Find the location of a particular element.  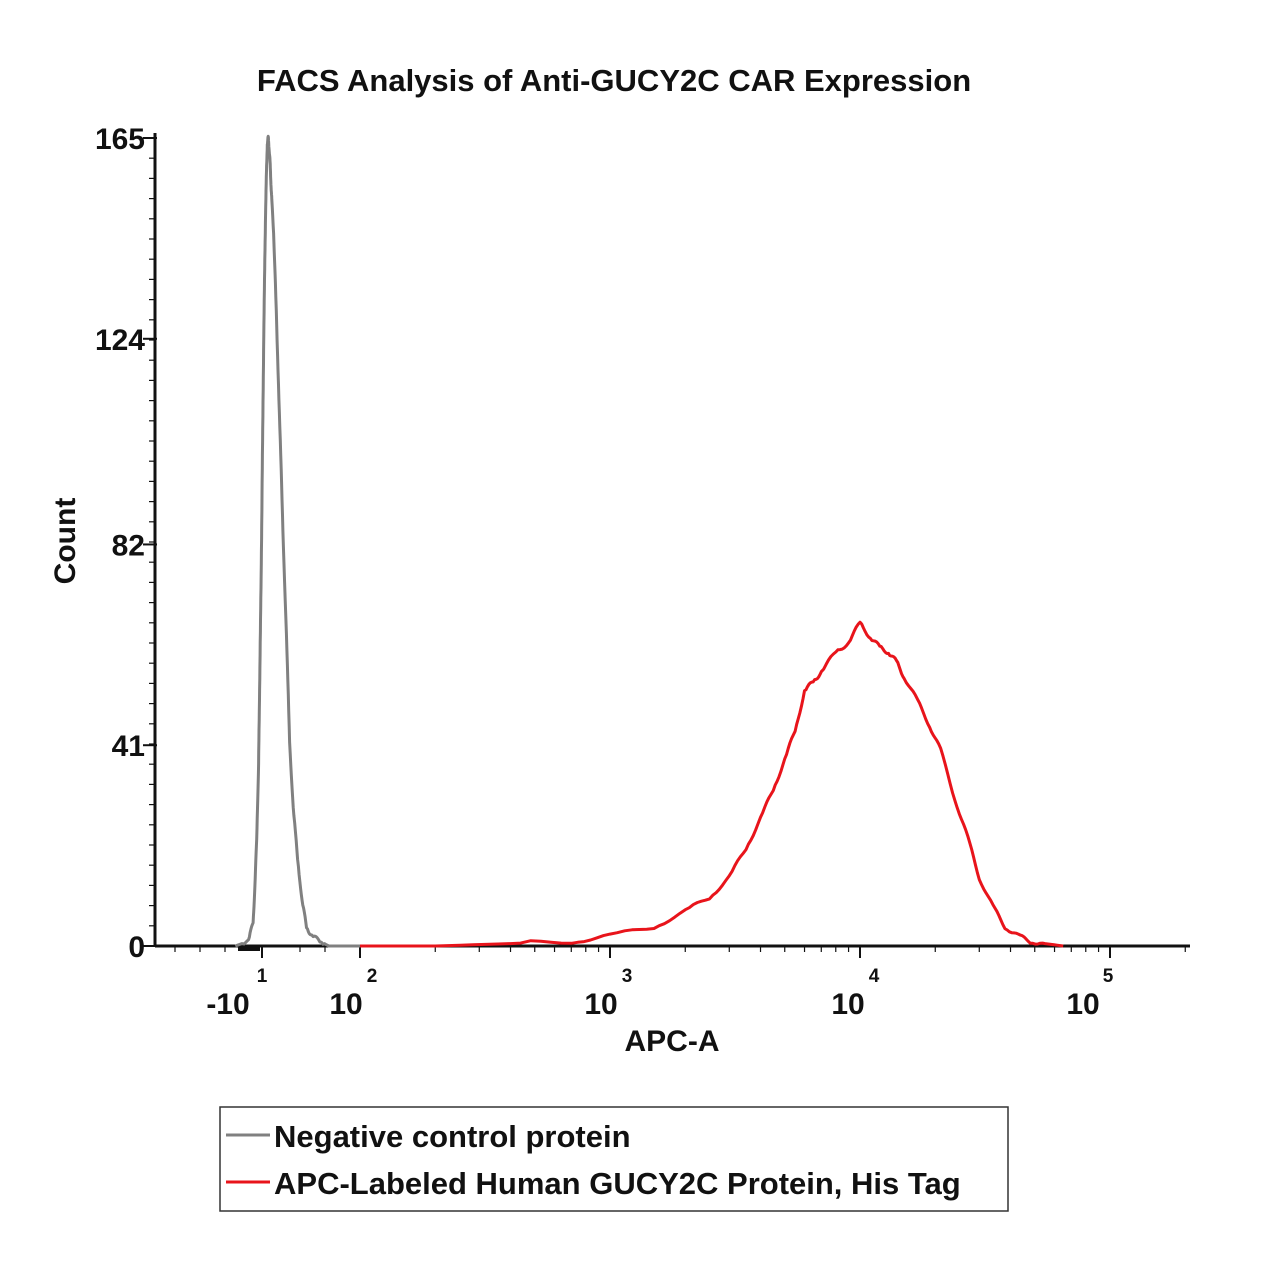

x-axis-label: APC-A is located at coordinates (672, 1041).